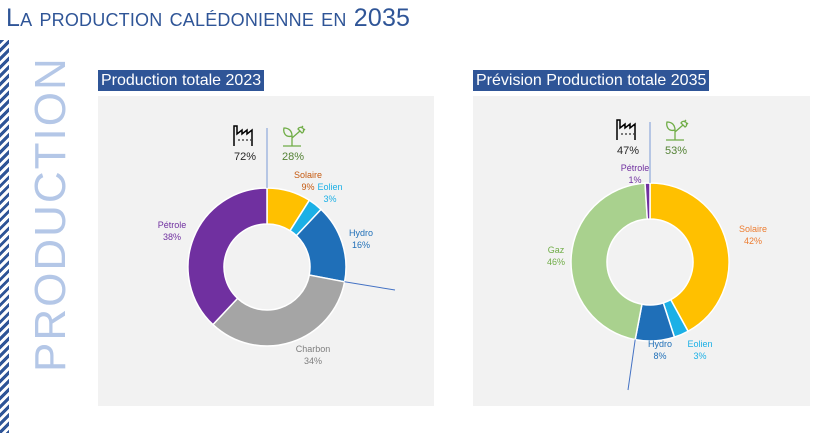 This screenshot has width=835, height=433. What do you see at coordinates (313, 361) in the screenshot?
I see `data-label-value: 34%` at bounding box center [313, 361].